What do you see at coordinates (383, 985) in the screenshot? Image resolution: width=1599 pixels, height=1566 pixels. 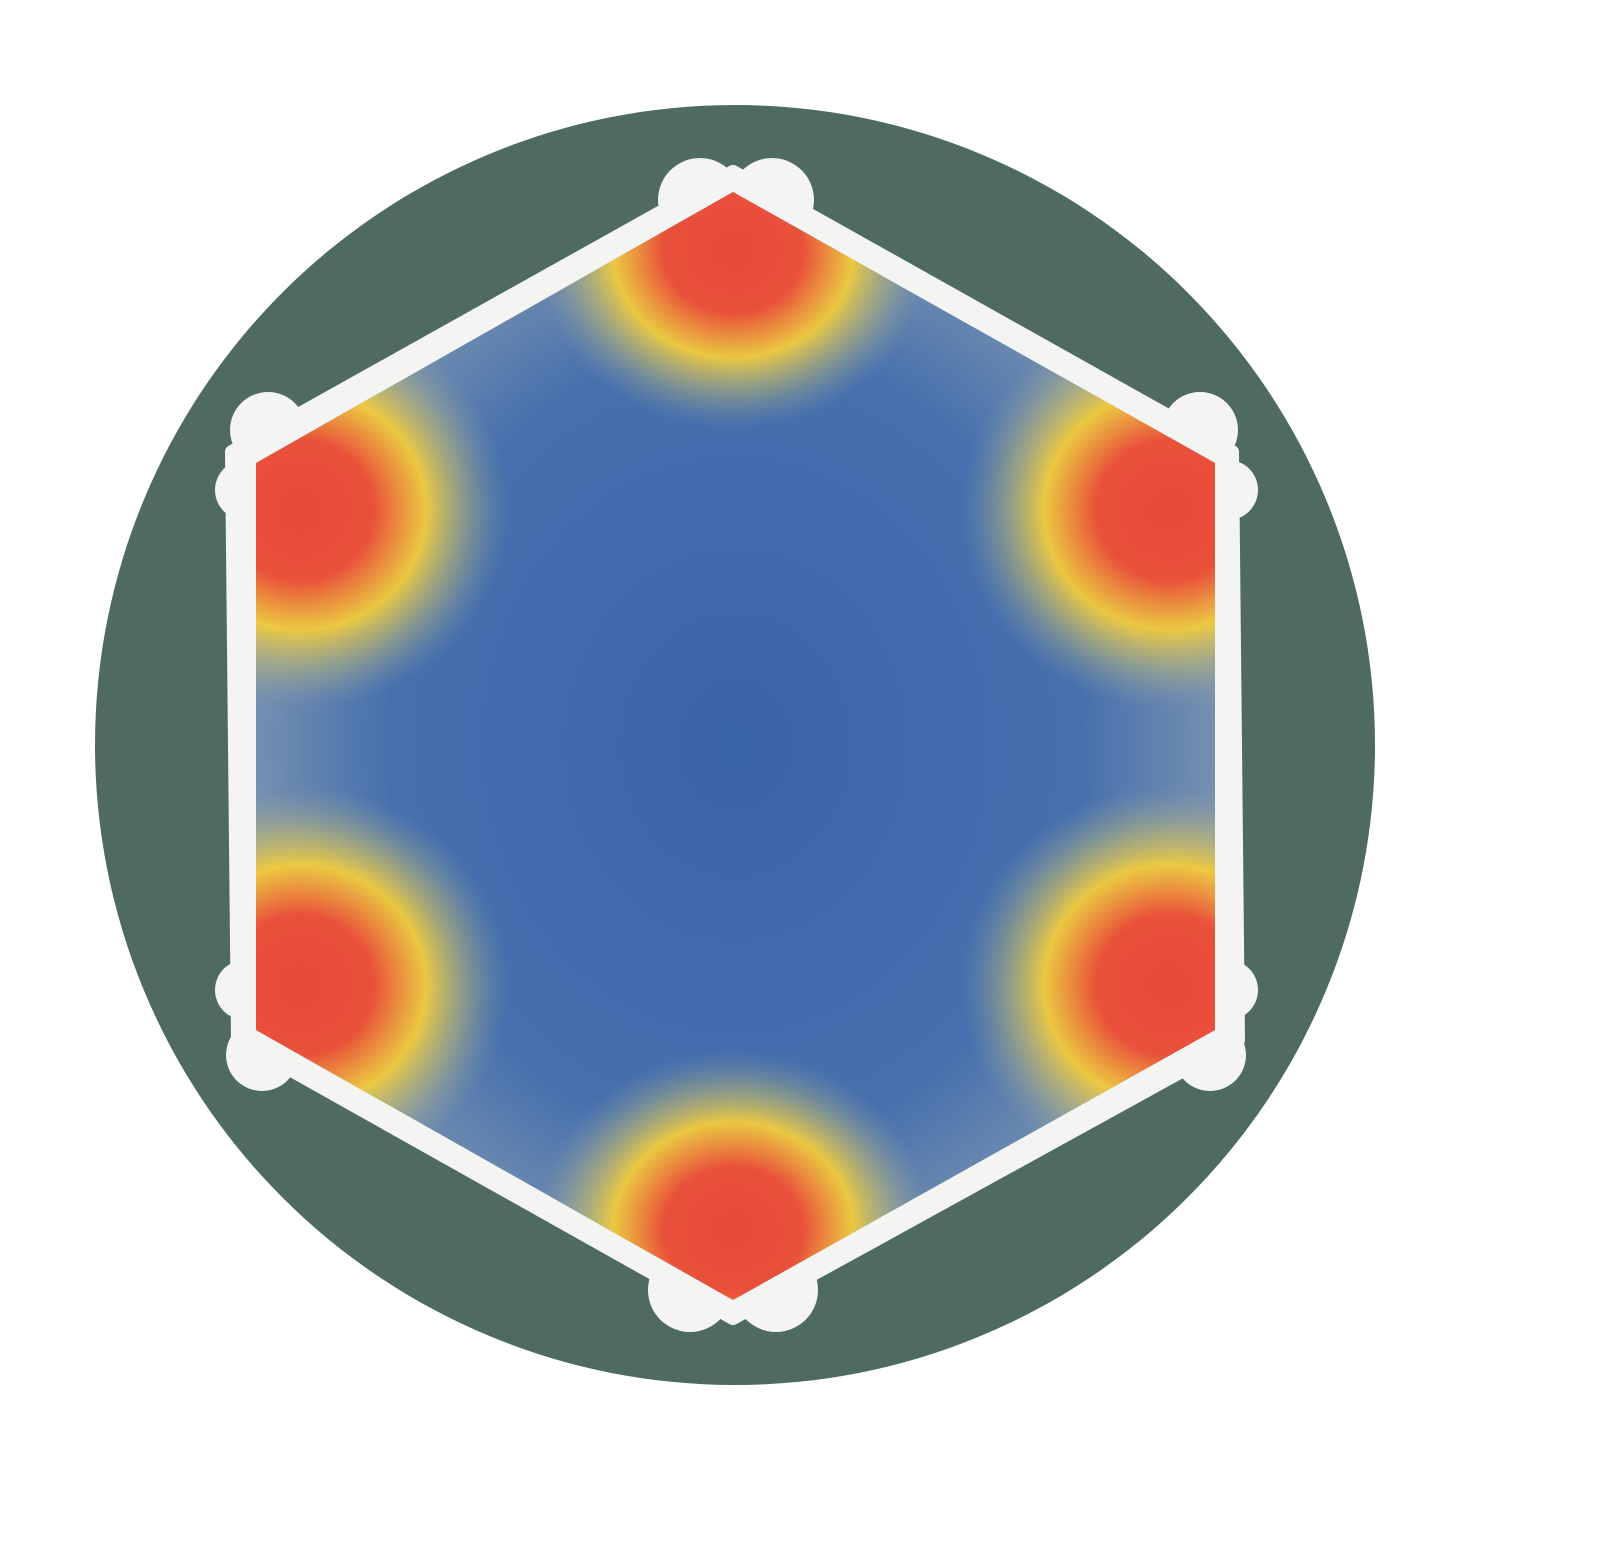 I see `hotspot-lower-left` at bounding box center [383, 985].